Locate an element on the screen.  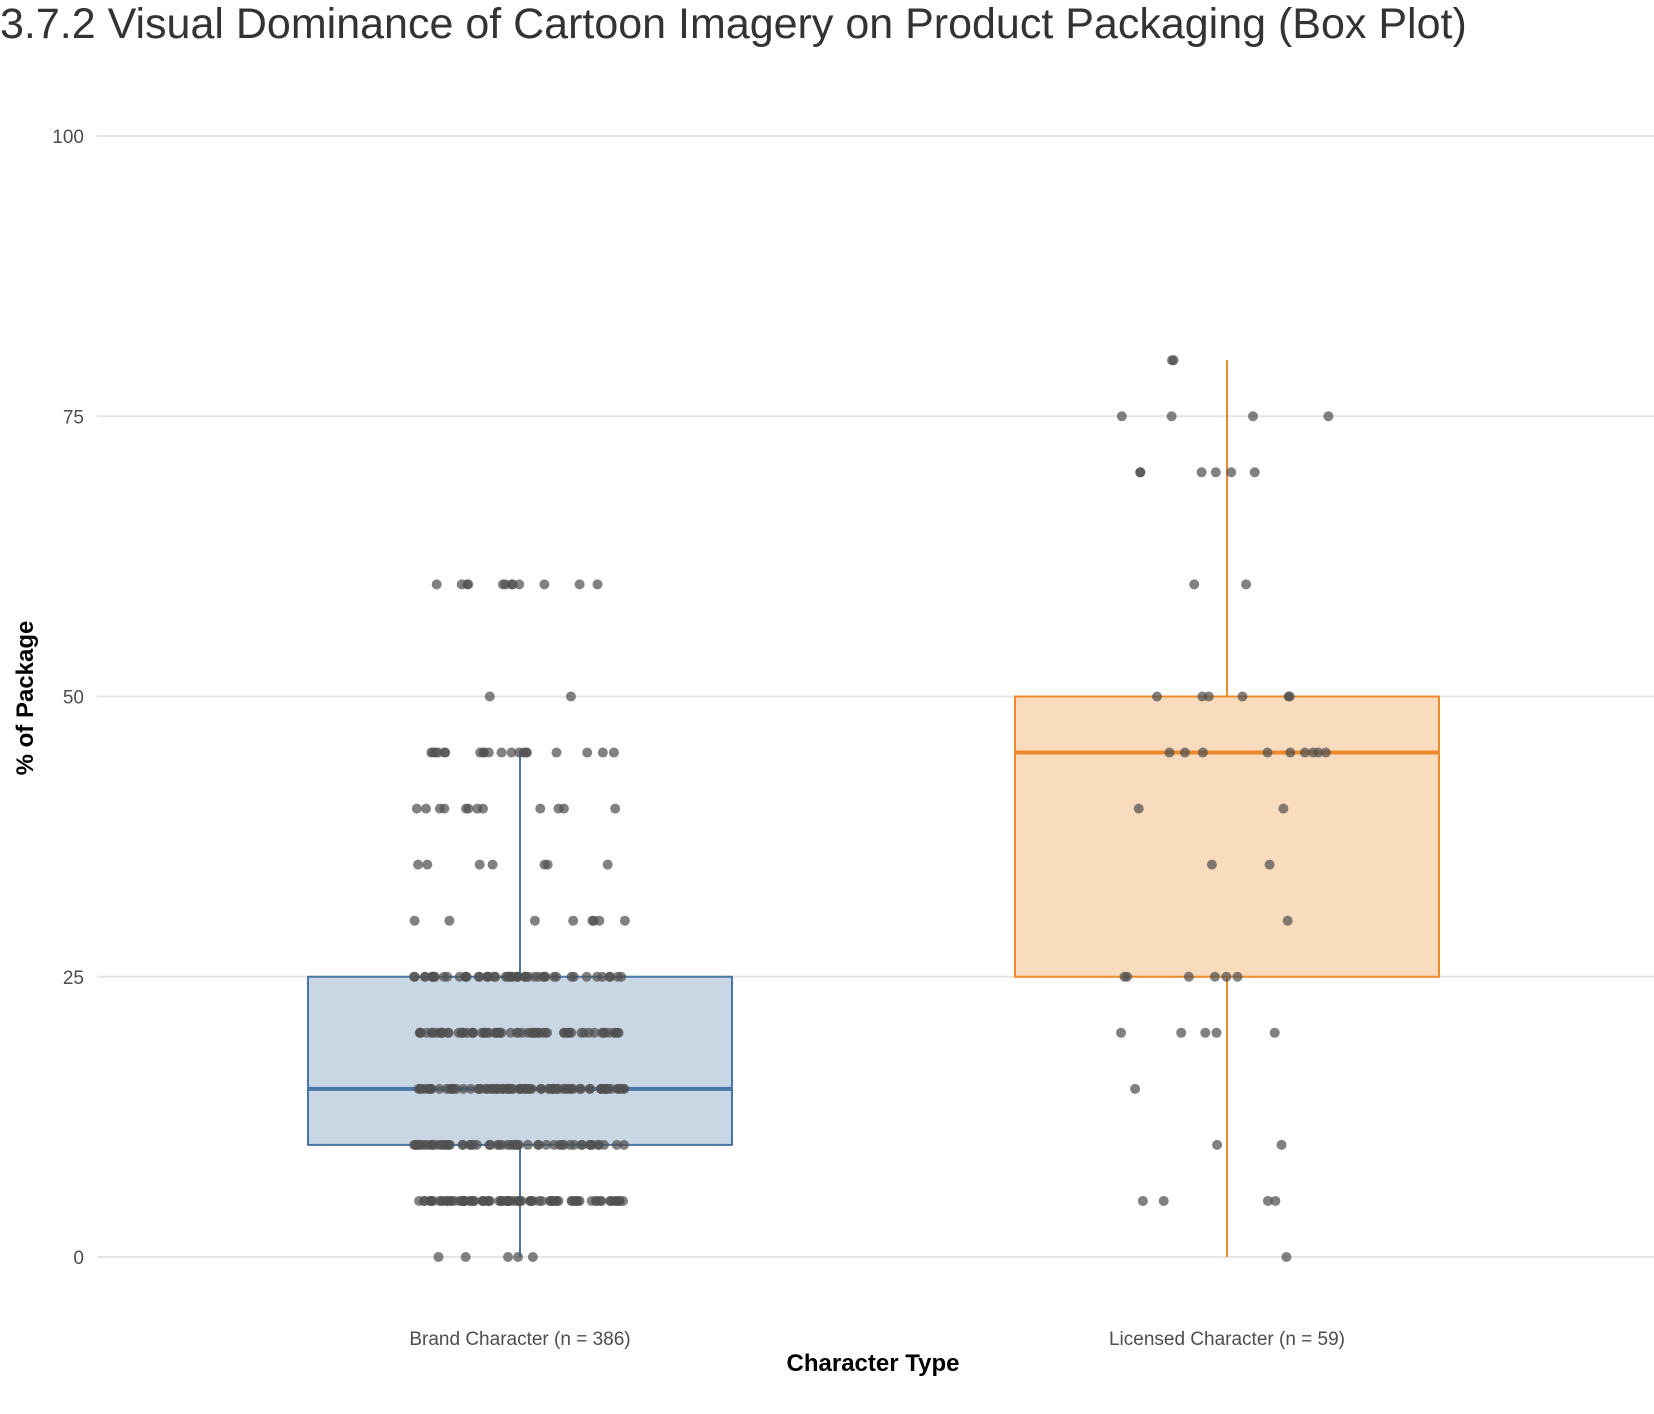
y-axis-ticks: 0 25 50 75 100 is located at coordinates (68, 698).